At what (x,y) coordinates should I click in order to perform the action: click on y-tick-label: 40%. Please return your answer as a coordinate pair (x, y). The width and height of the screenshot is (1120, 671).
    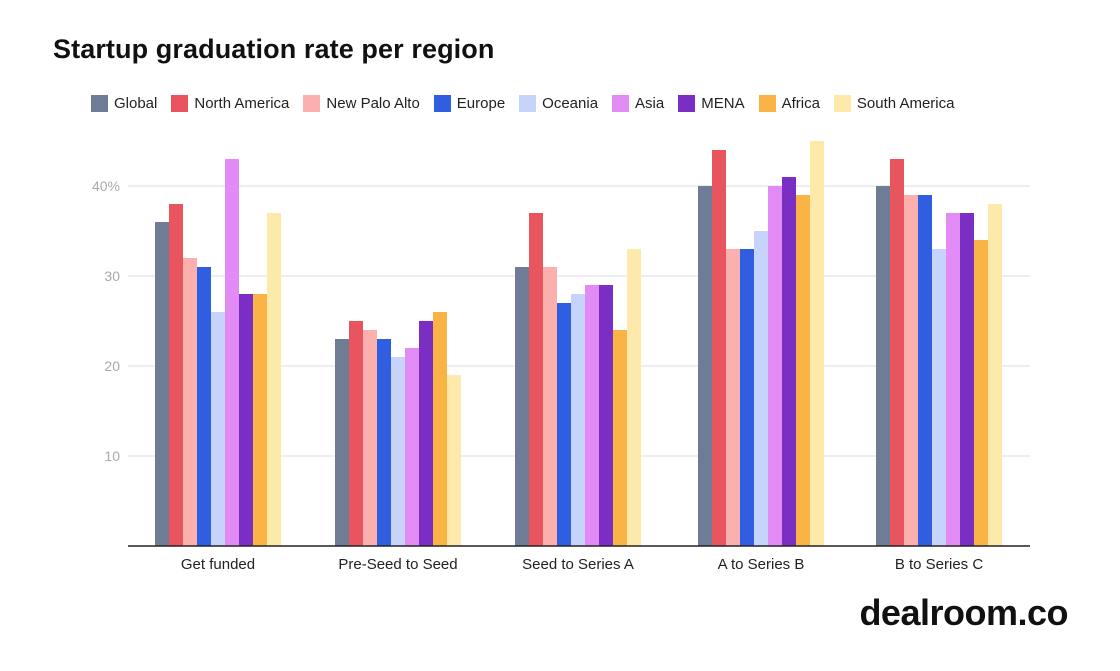
    Looking at the image, I should click on (106, 186).